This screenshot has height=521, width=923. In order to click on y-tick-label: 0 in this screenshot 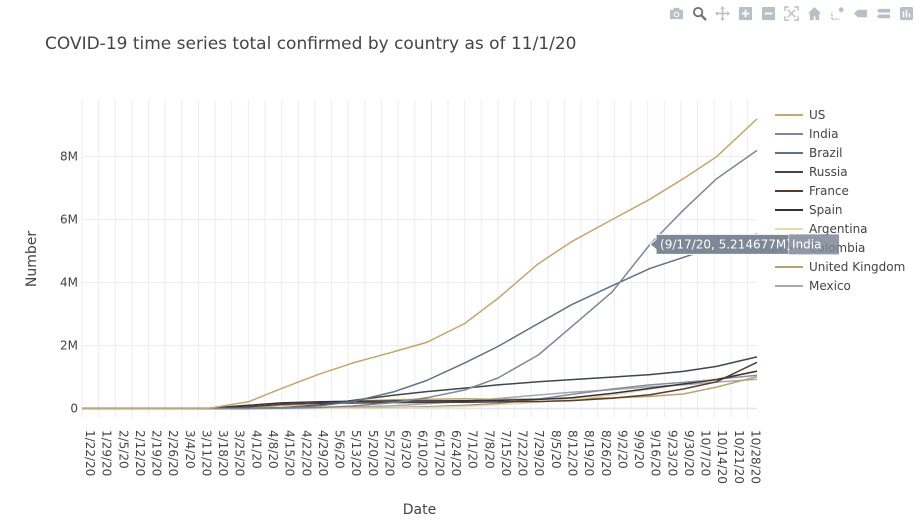, I will do `click(74, 409)`.